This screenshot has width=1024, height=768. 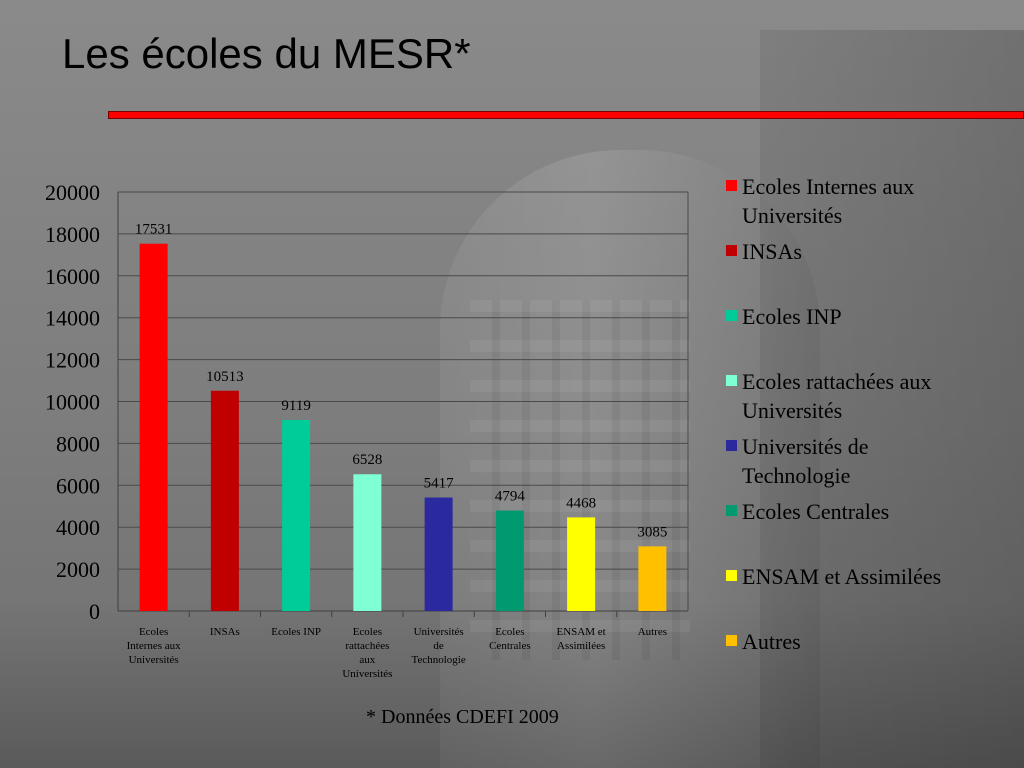 What do you see at coordinates (295, 406) in the screenshot?
I see `data-label: 9119` at bounding box center [295, 406].